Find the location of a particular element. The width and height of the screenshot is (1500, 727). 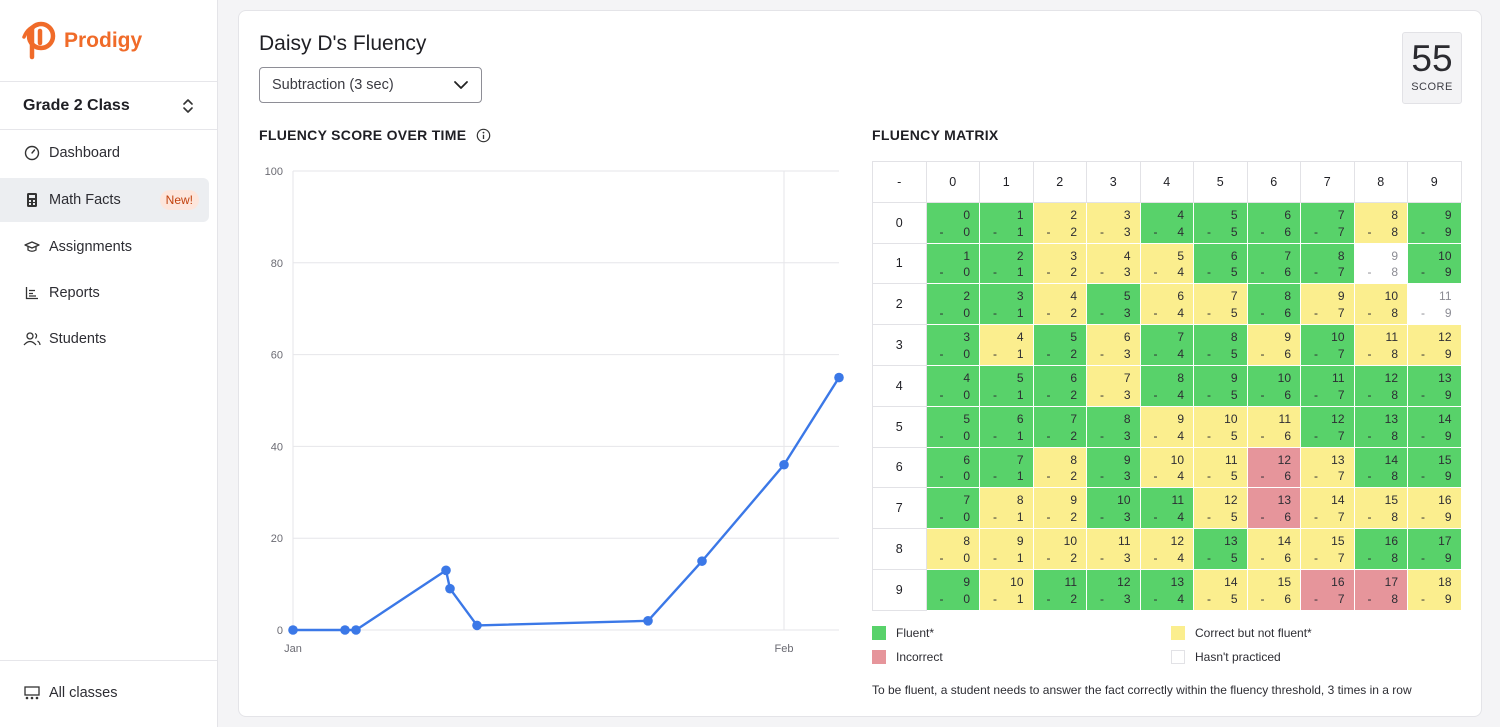

class-selector: Grade 2 Class is located at coordinates (108, 106).